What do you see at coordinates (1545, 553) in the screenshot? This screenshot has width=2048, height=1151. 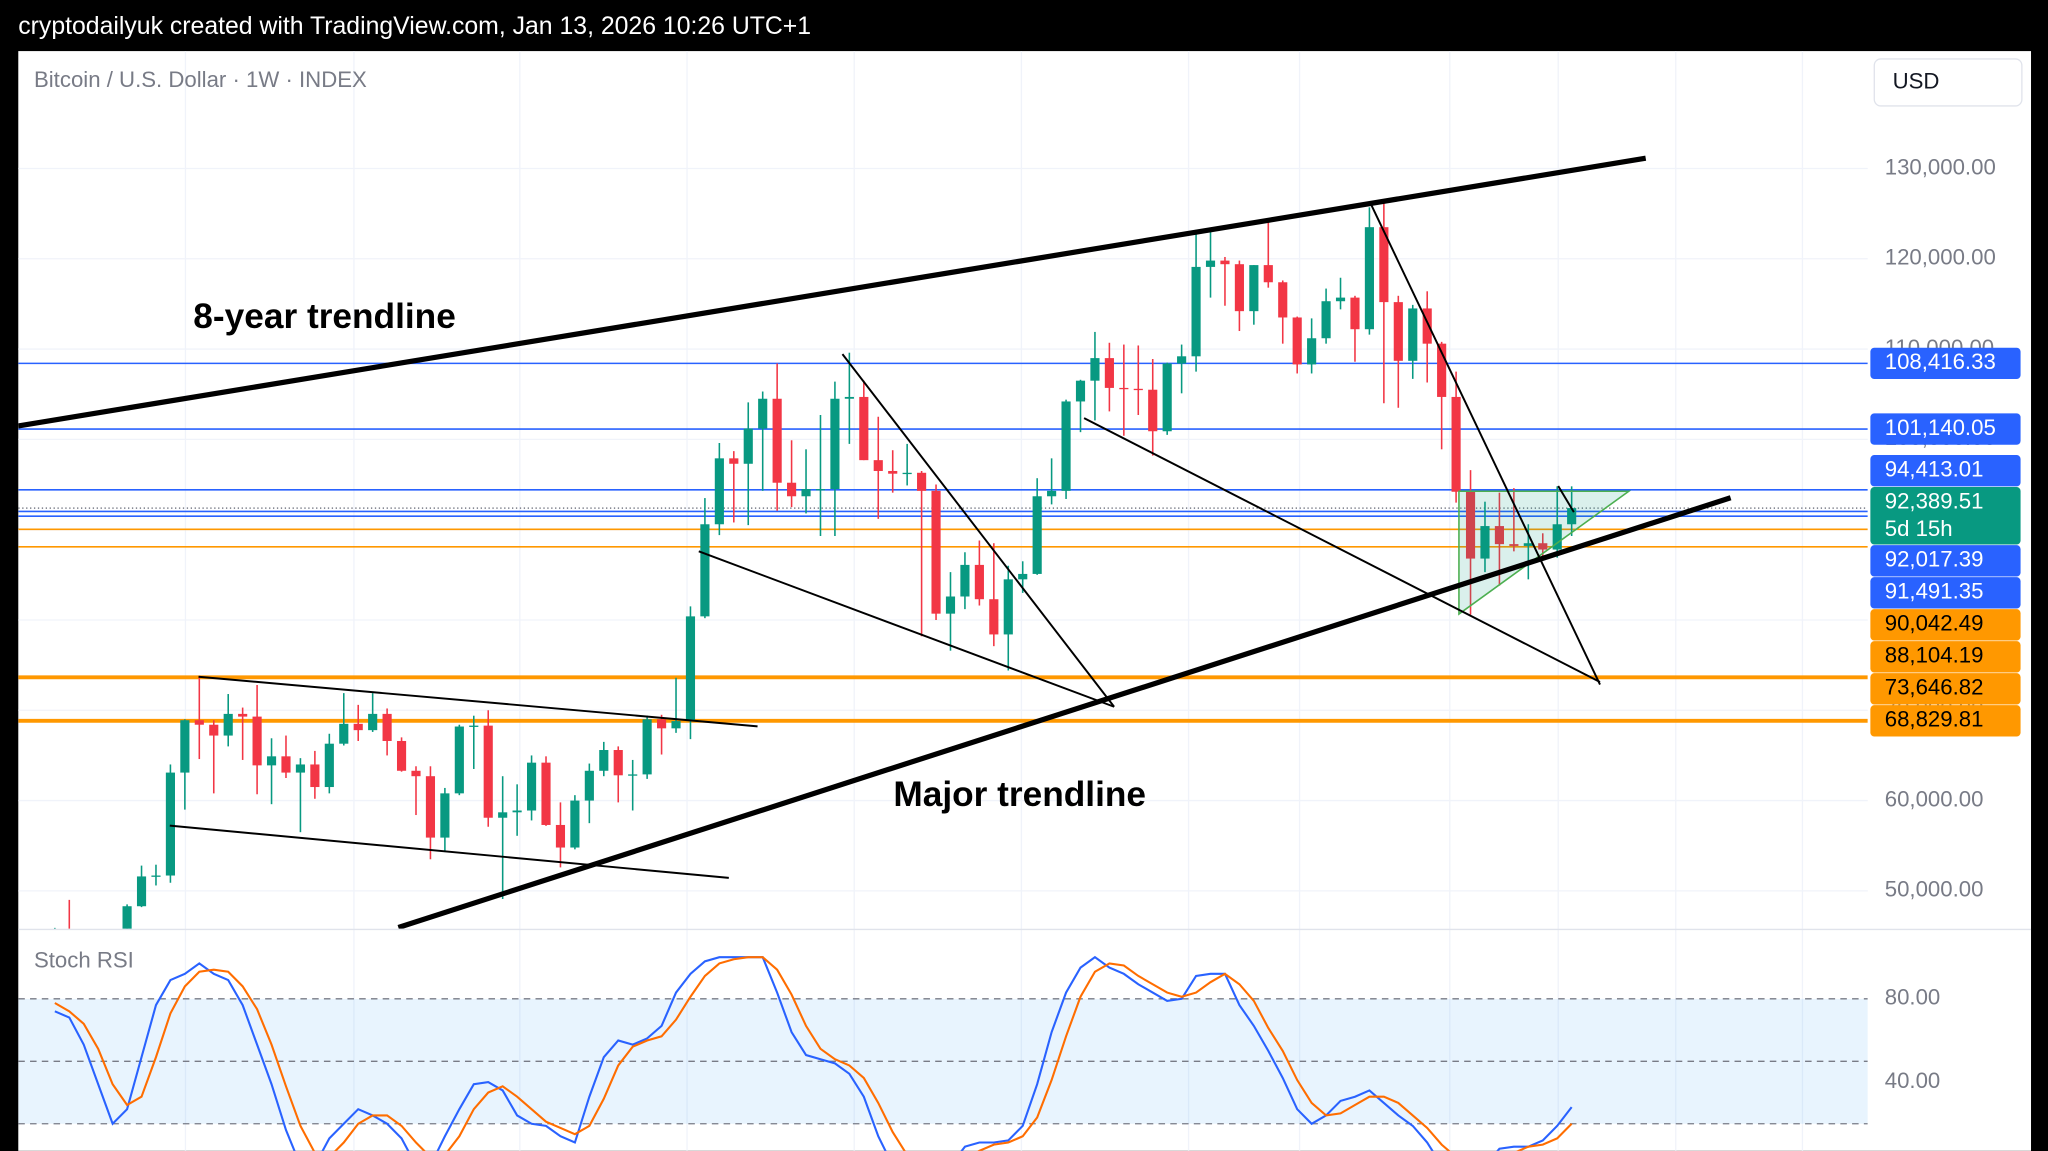 I see `triangle-pattern` at bounding box center [1545, 553].